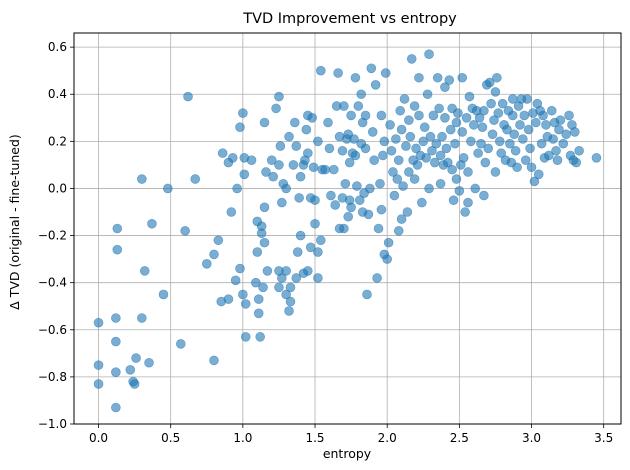 This screenshot has height=470, width=630. I want to click on x-tick-label: 2.0, so click(387, 438).